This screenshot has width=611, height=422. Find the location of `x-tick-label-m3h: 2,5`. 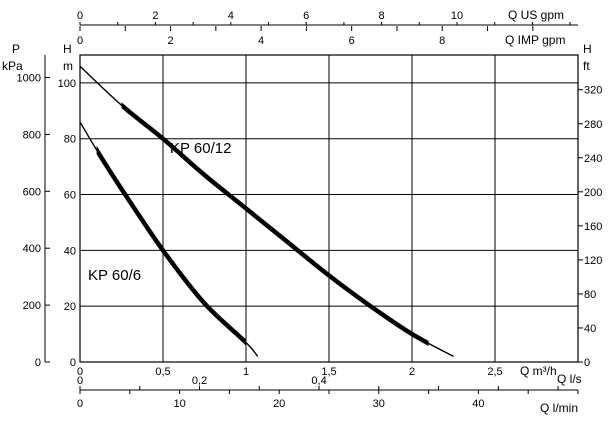

x-tick-label-m3h: 2,5 is located at coordinates (494, 372).